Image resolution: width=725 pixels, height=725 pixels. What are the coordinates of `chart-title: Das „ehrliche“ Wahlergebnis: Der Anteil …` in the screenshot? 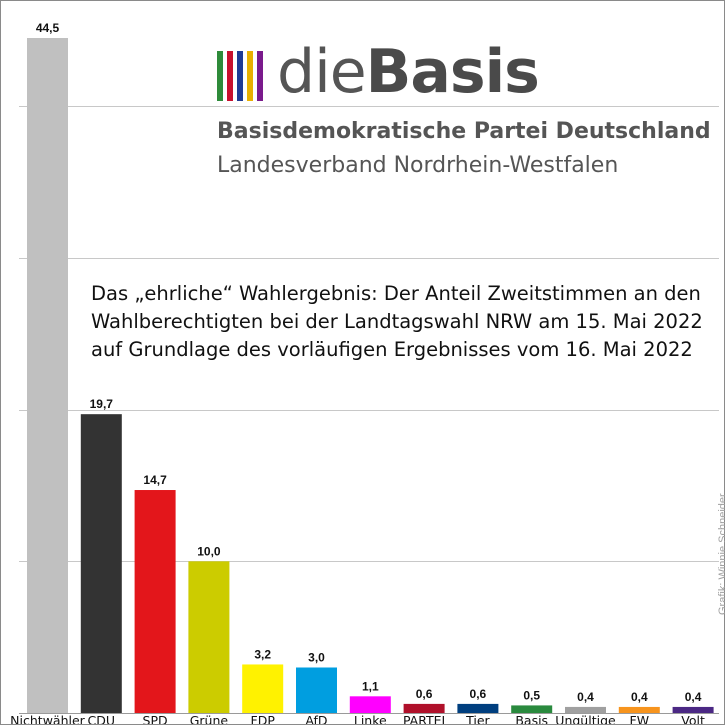 It's located at (401, 322).